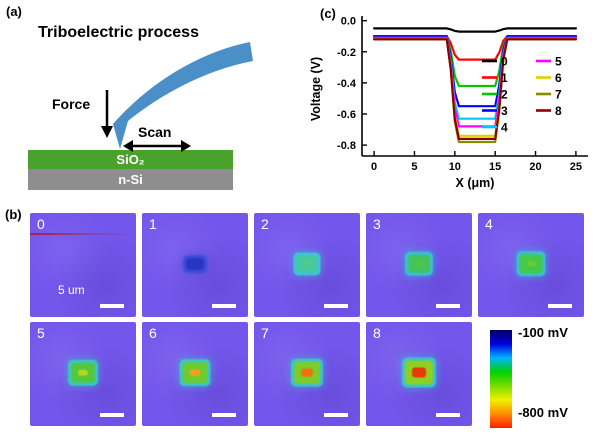  I want to click on y-tick-label: 0.0, so click(348, 22).